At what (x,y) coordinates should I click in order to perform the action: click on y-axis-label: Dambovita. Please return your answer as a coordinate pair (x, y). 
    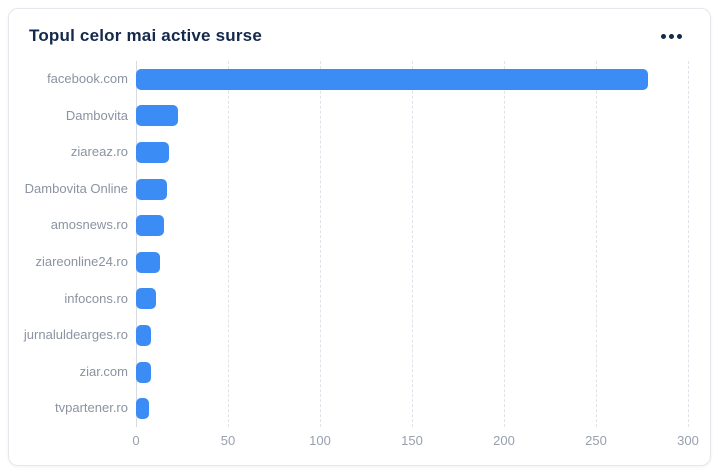
    Looking at the image, I should click on (96, 115).